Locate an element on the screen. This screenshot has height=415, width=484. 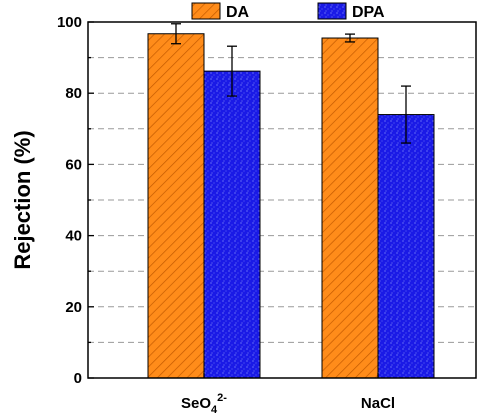
legend: DA DPA is located at coordinates (288, 11).